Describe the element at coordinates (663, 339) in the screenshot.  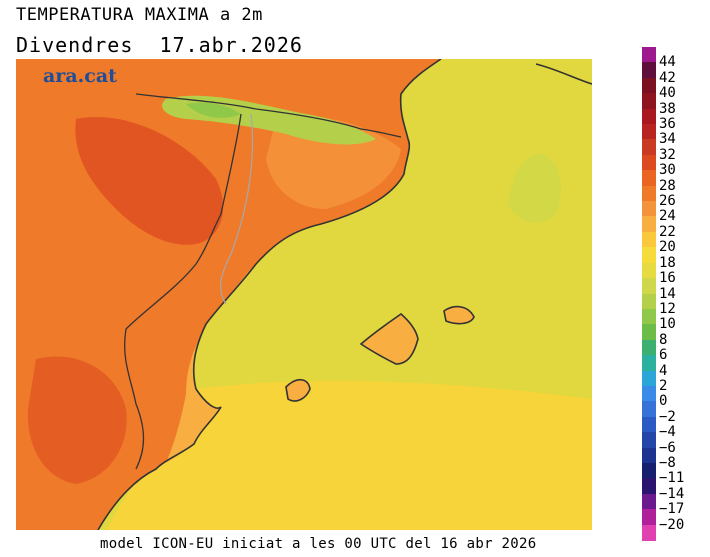
I see `colorbar-tick-label: 8` at that location.